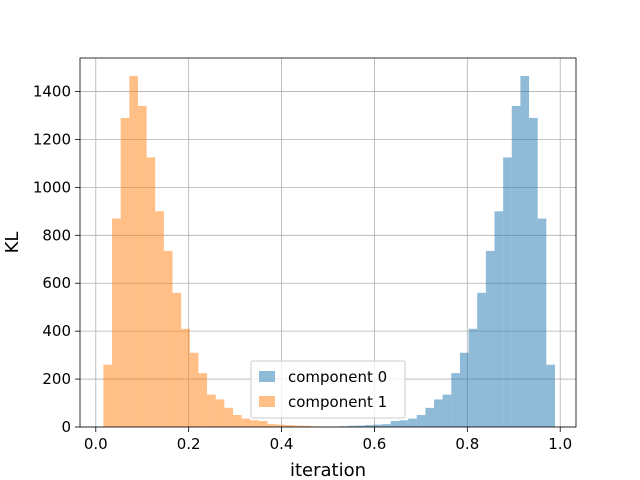 The width and height of the screenshot is (640, 480). What do you see at coordinates (56, 331) in the screenshot?
I see `y-tick-label: 400` at bounding box center [56, 331].